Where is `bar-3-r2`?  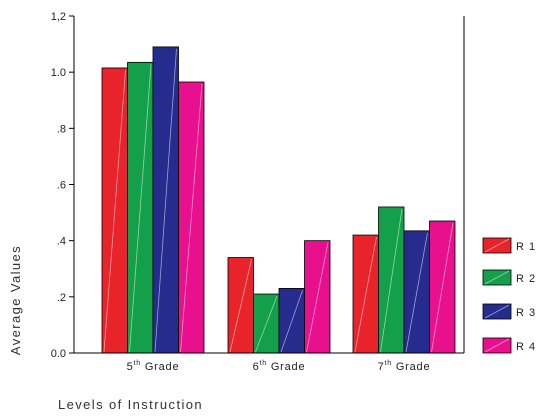 bar-3-r2 is located at coordinates (391, 280).